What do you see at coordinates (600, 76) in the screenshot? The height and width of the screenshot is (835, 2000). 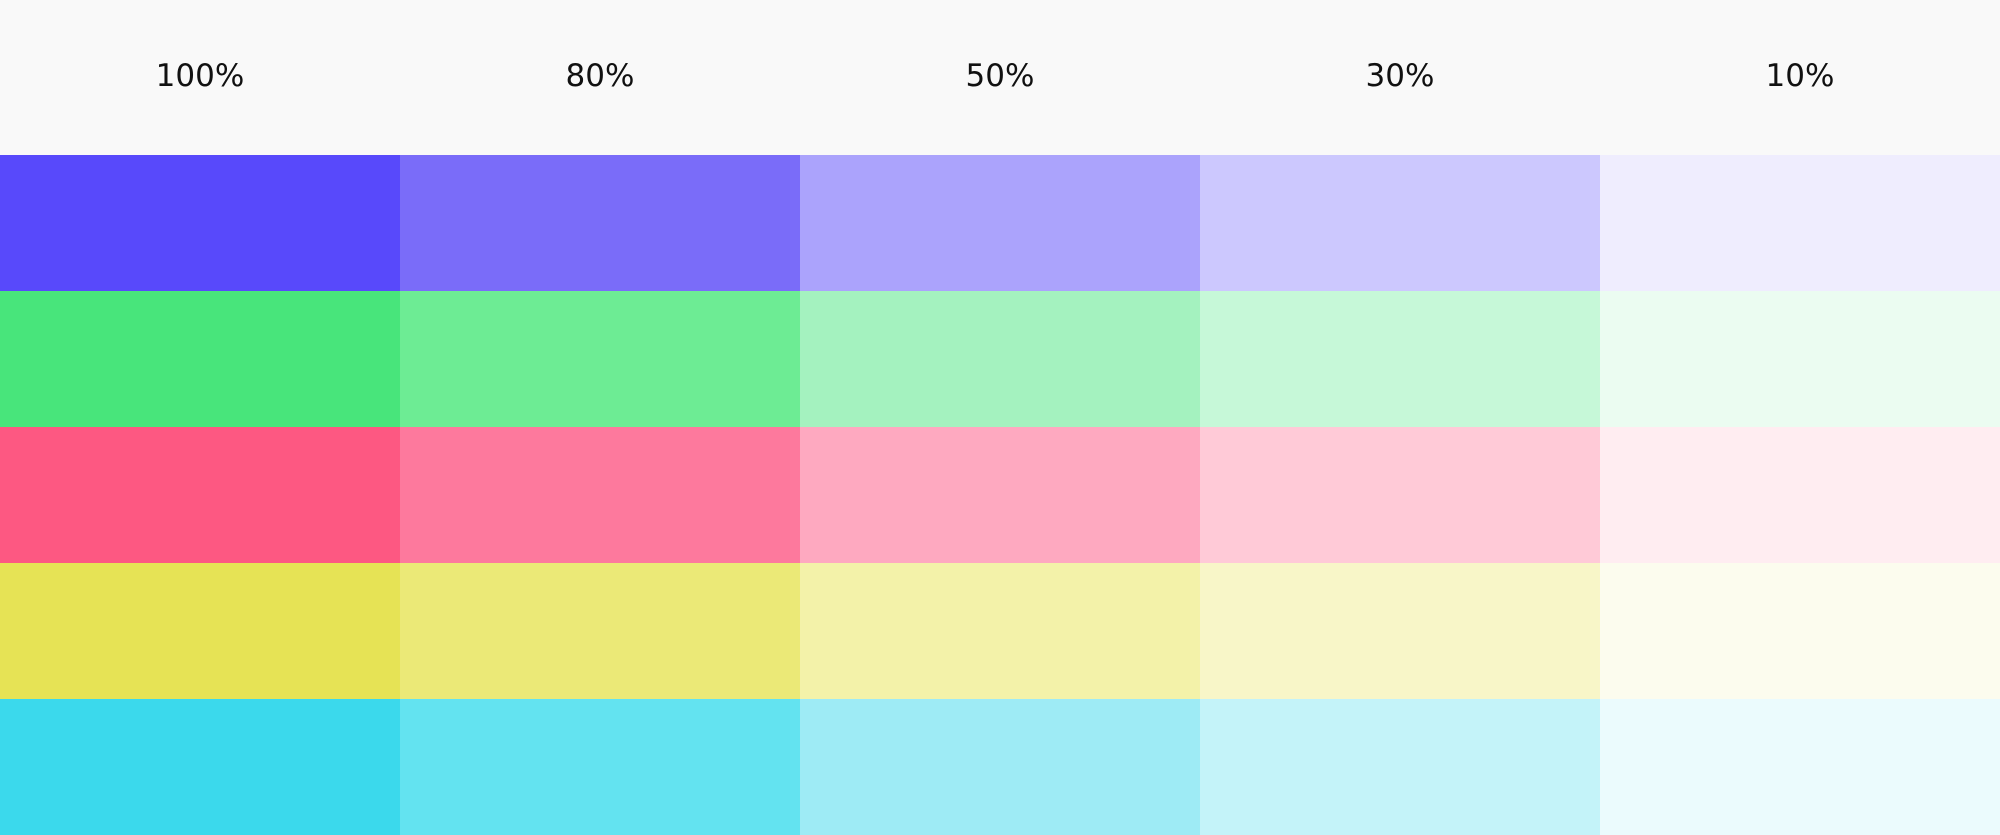 I see `column-label: 80%` at bounding box center [600, 76].